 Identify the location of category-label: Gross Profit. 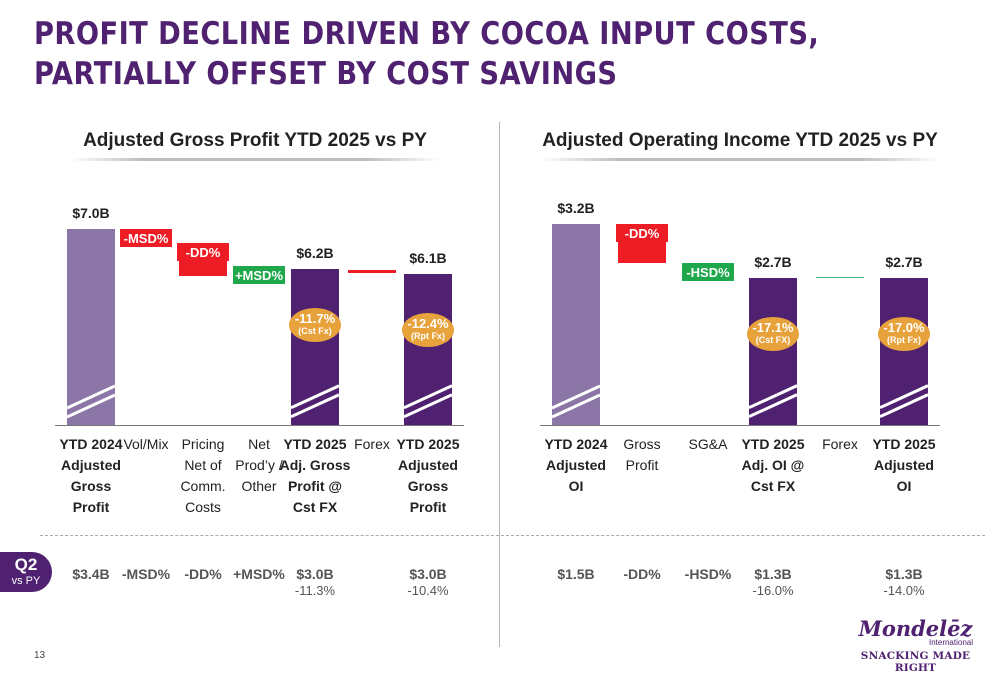
(642, 454).